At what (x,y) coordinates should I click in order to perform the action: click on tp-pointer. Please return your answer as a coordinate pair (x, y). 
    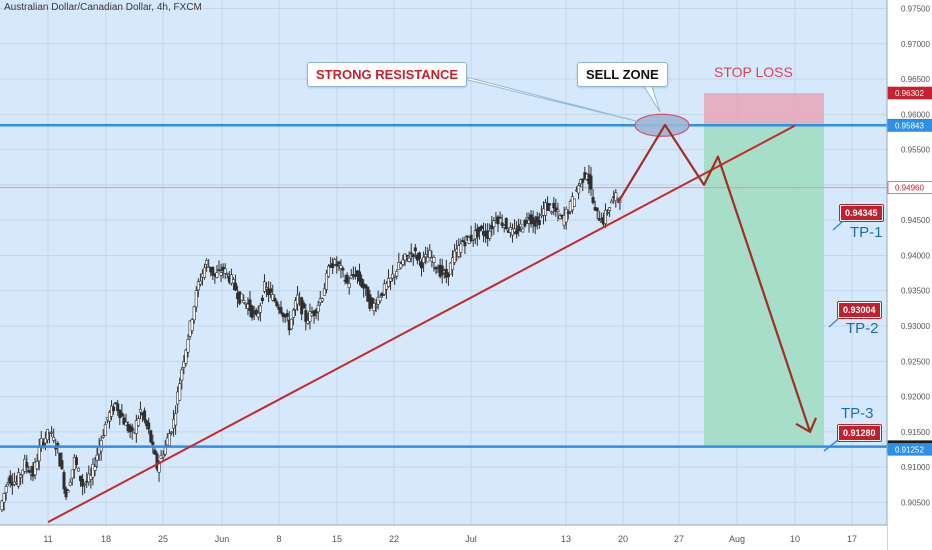
    Looking at the image, I should click on (831, 445).